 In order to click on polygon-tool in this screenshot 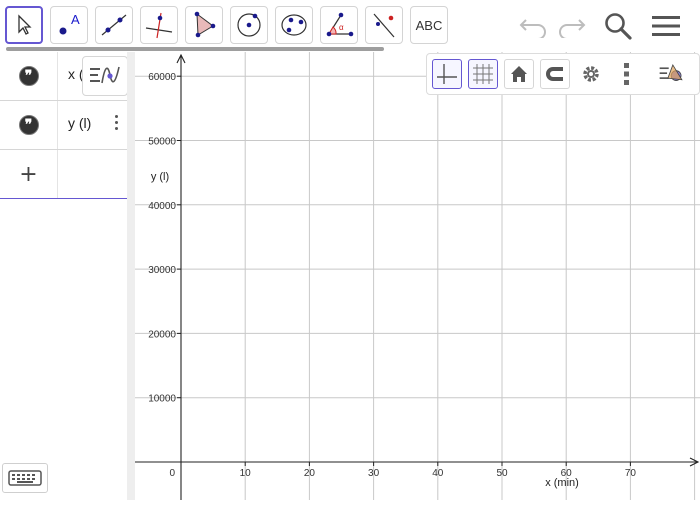, I will do `click(204, 25)`.